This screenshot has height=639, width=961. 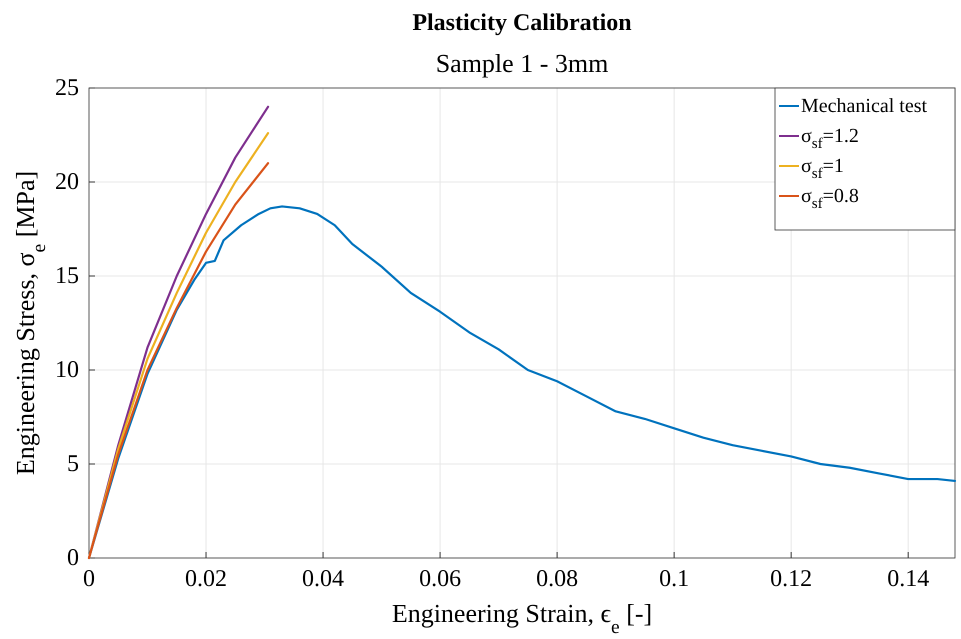 I want to click on x-axis-title: Engineering Strain, ϵ$_{e}$ [-], so click(x=522, y=618).